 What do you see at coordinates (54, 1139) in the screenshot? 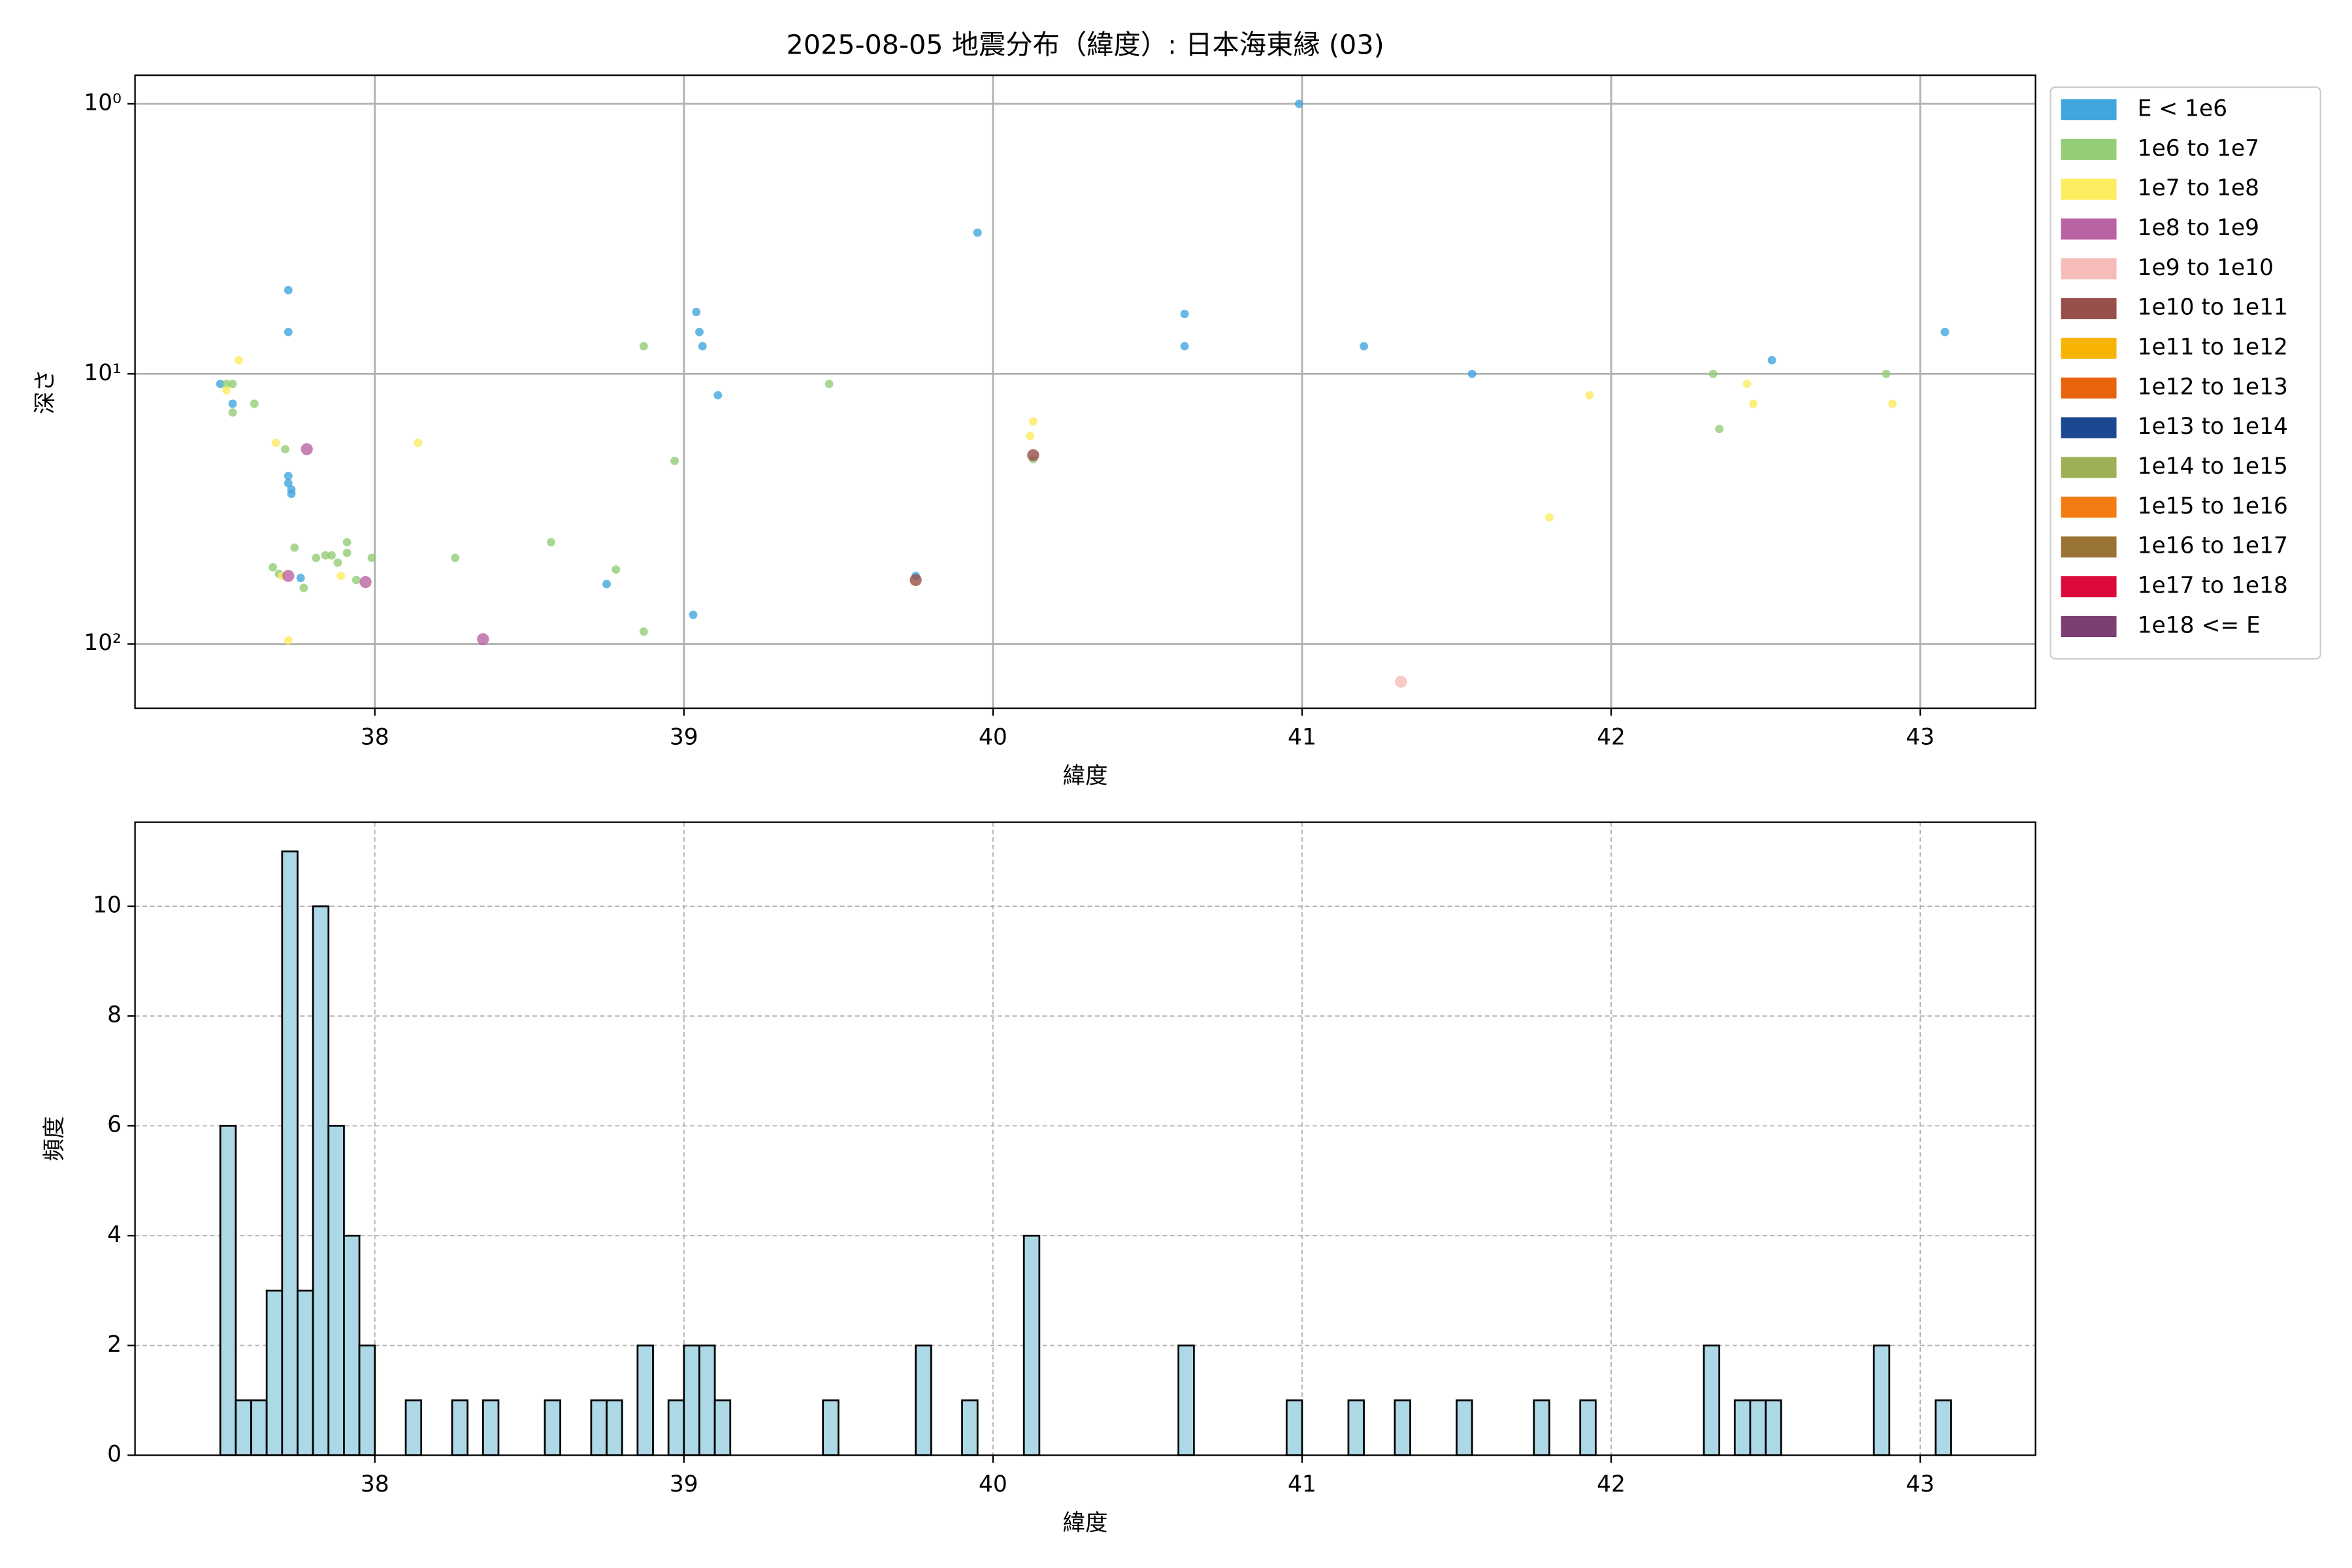
I see `y-axis-label: 頻度` at bounding box center [54, 1139].